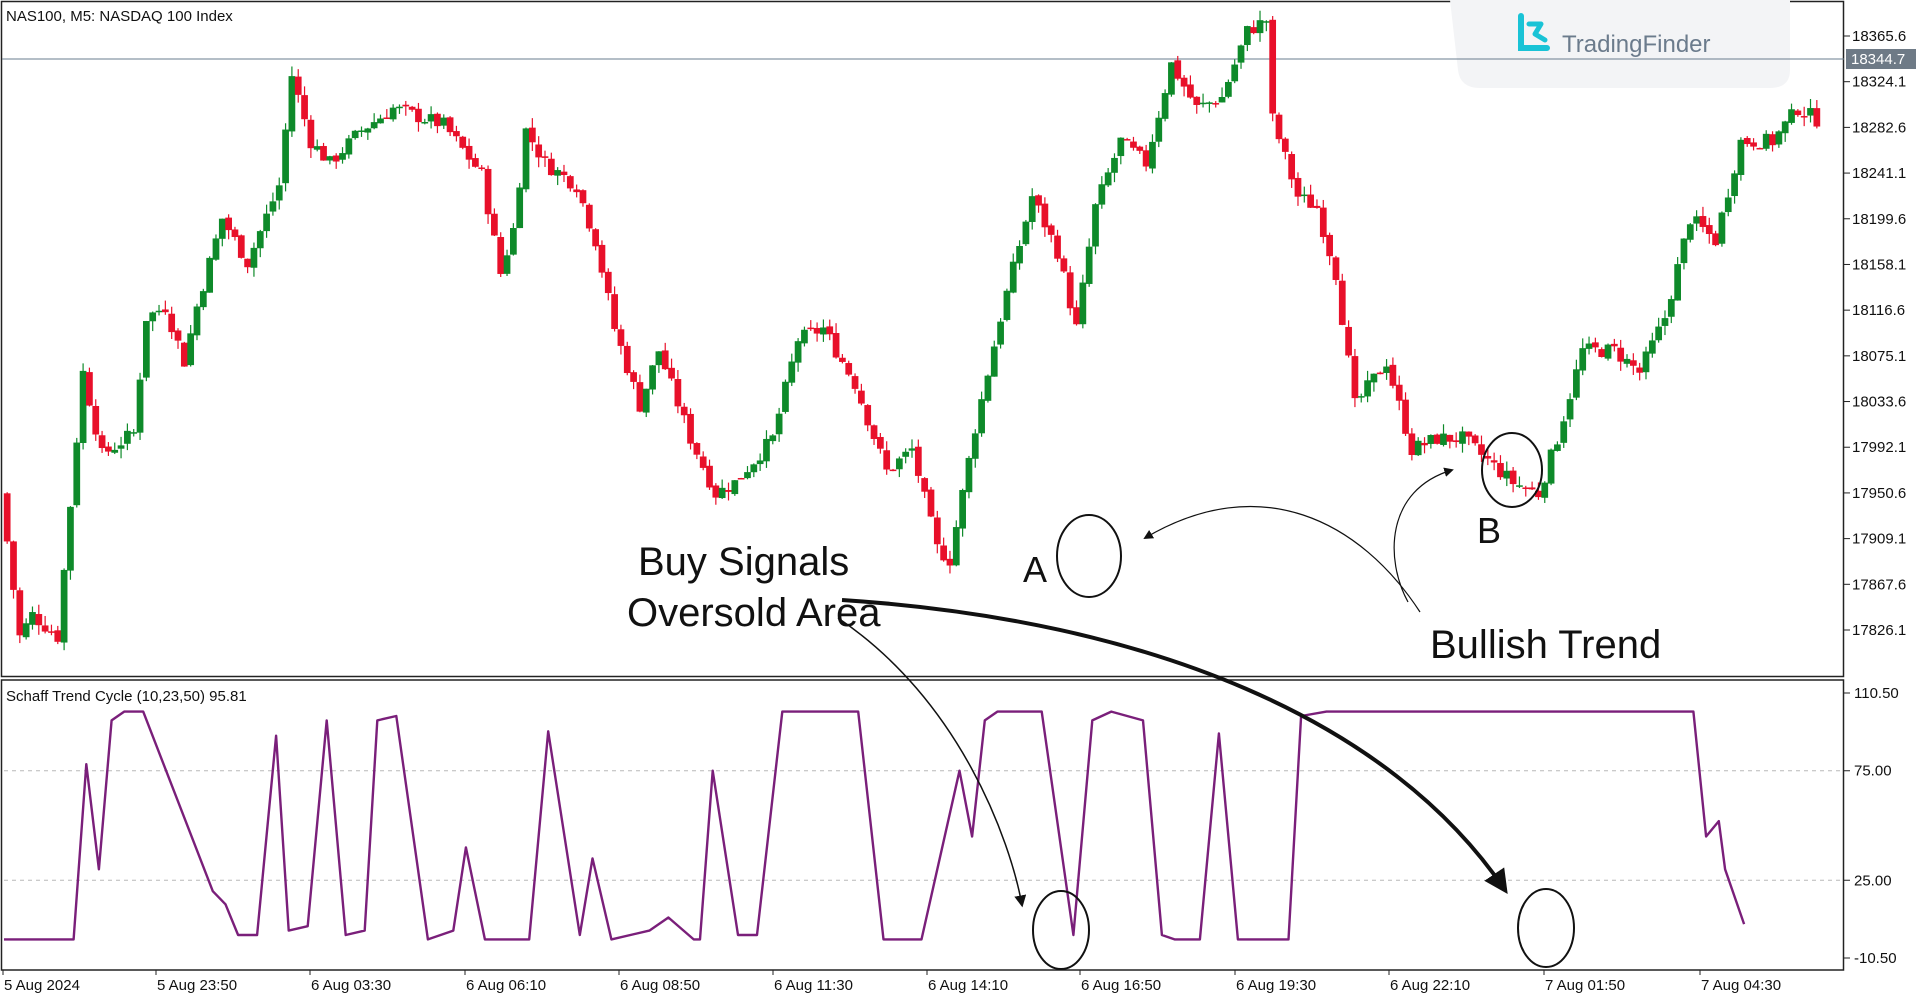 The height and width of the screenshot is (997, 1920). I want to click on price-tick-label: 18282.6, so click(1879, 127).